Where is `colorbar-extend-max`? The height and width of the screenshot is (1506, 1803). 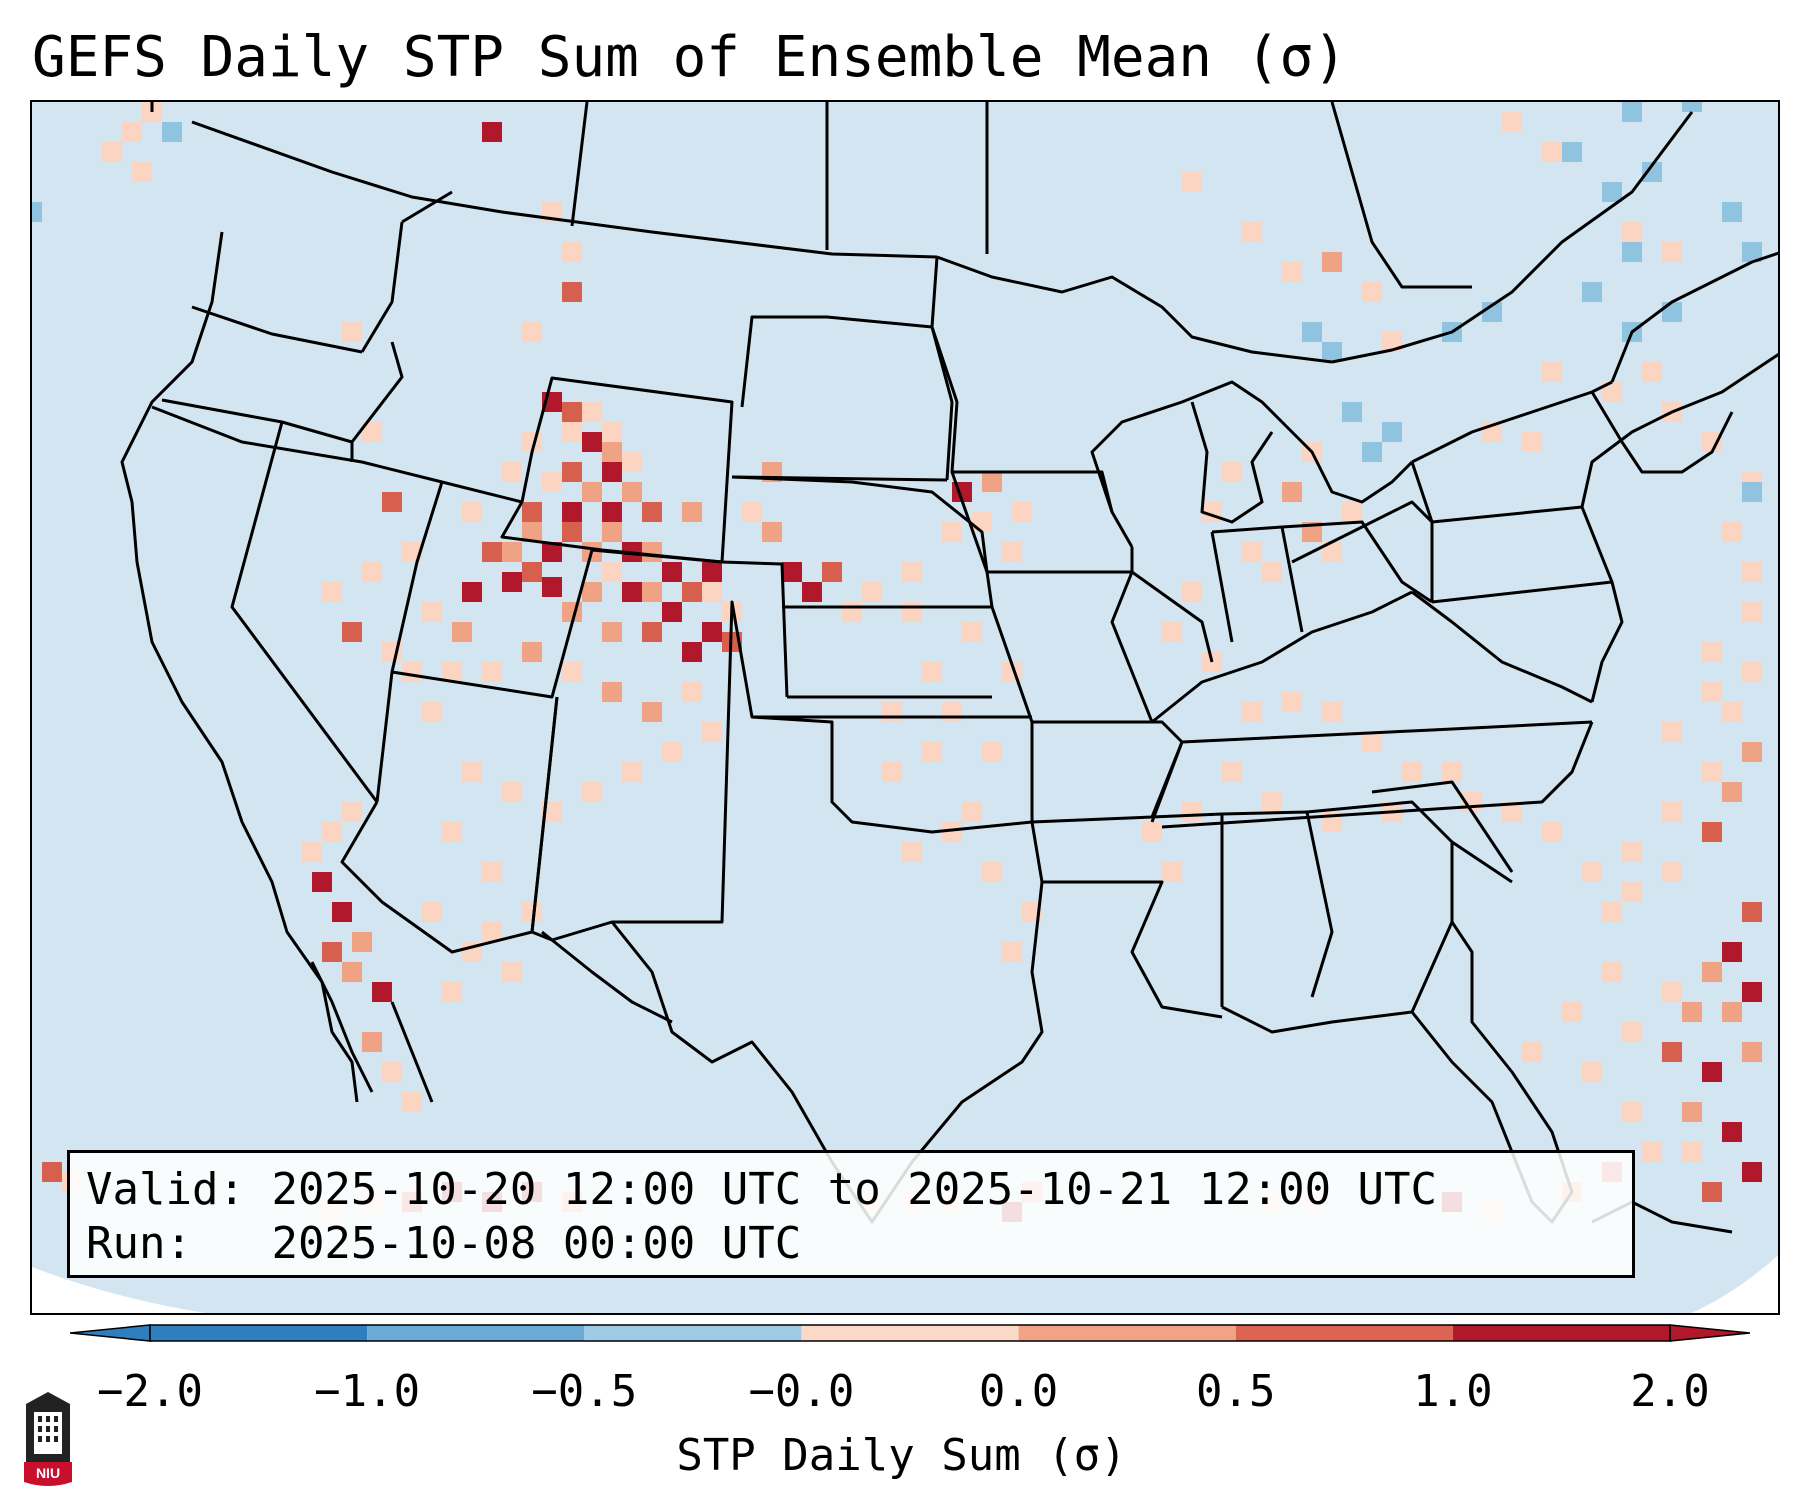
colorbar-extend-max is located at coordinates (1709, 1333).